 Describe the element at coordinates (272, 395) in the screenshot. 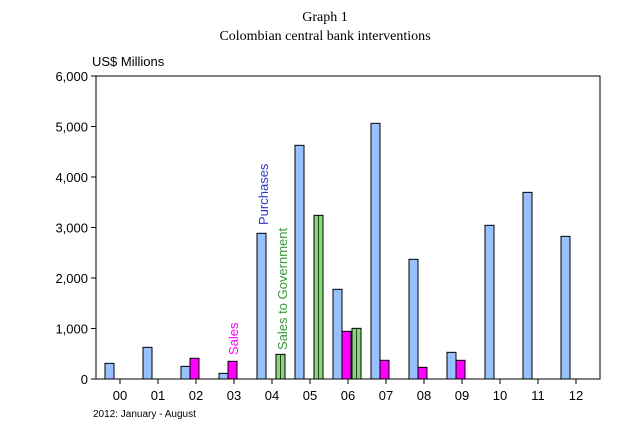

I see `x-tick-label: 04` at that location.